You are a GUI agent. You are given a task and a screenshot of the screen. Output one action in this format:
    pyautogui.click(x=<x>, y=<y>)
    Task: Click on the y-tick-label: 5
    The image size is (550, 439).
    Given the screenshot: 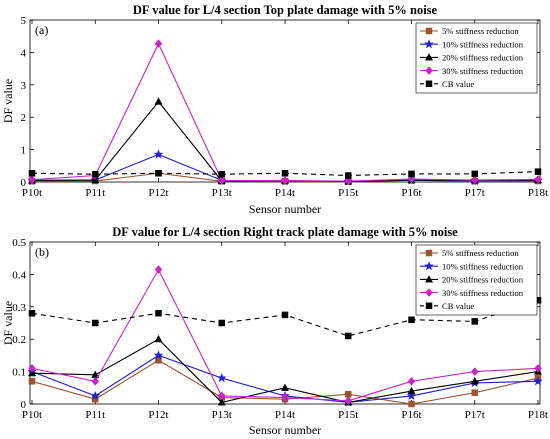 What is the action you would take?
    pyautogui.click(x=24, y=21)
    